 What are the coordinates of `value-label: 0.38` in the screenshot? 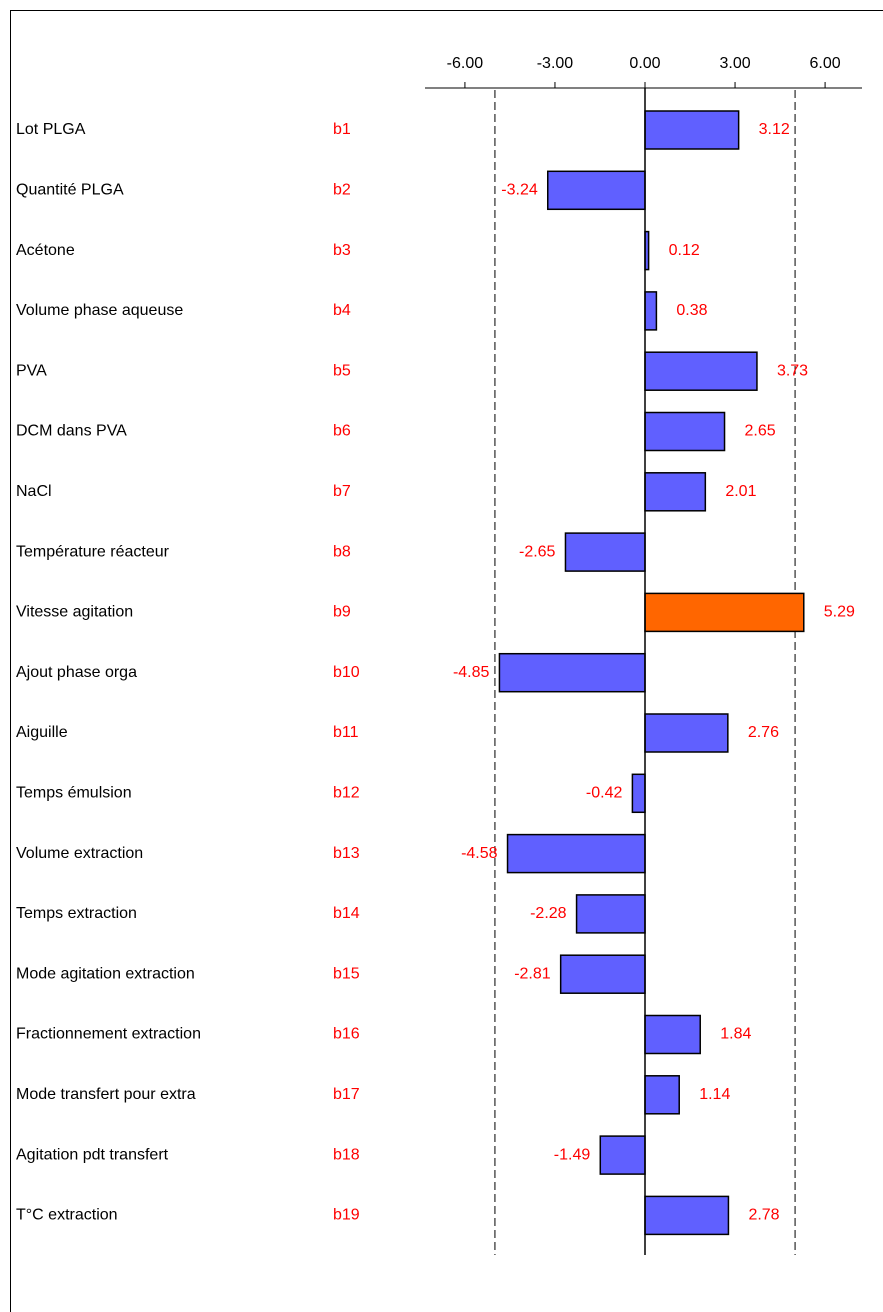 It's located at (691, 310).